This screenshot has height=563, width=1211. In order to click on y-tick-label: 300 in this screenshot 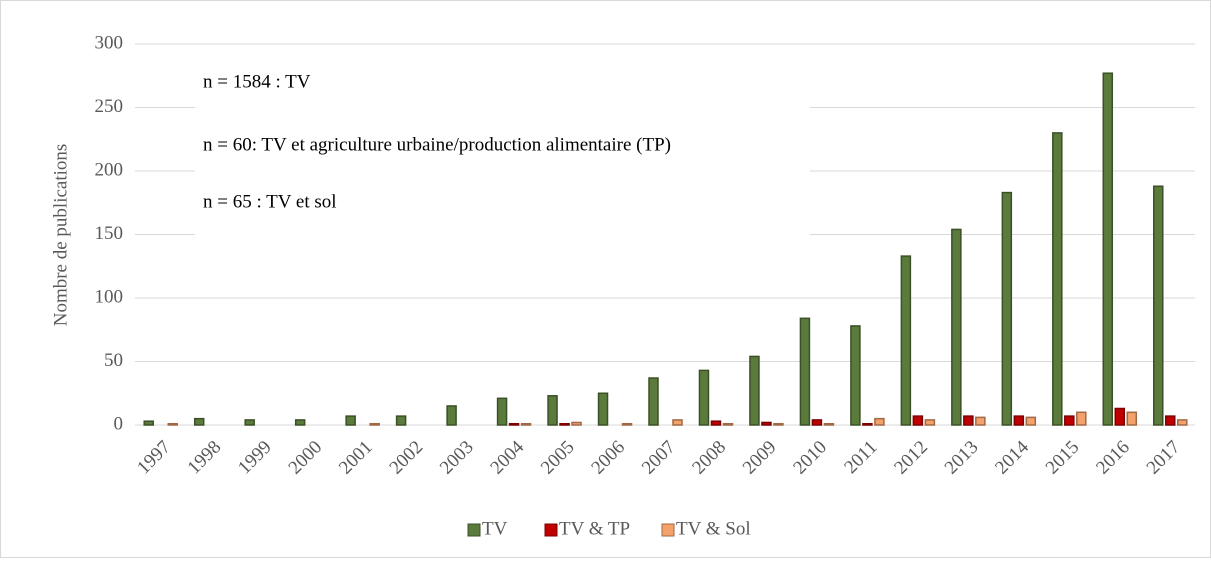, I will do `click(109, 42)`.